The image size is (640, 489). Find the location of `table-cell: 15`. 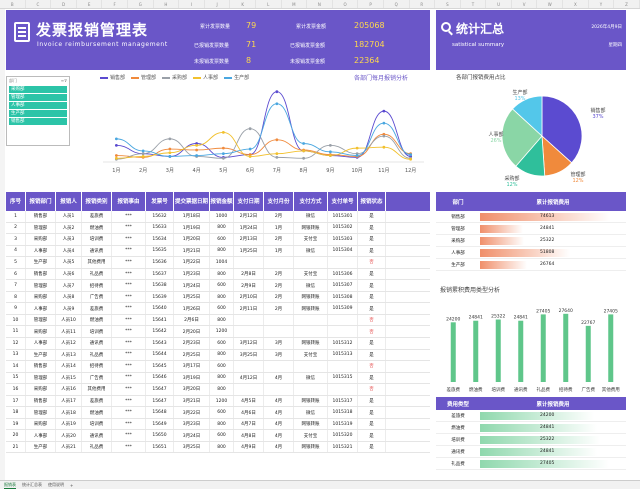

table-cell: 15 is located at coordinates (16, 378).